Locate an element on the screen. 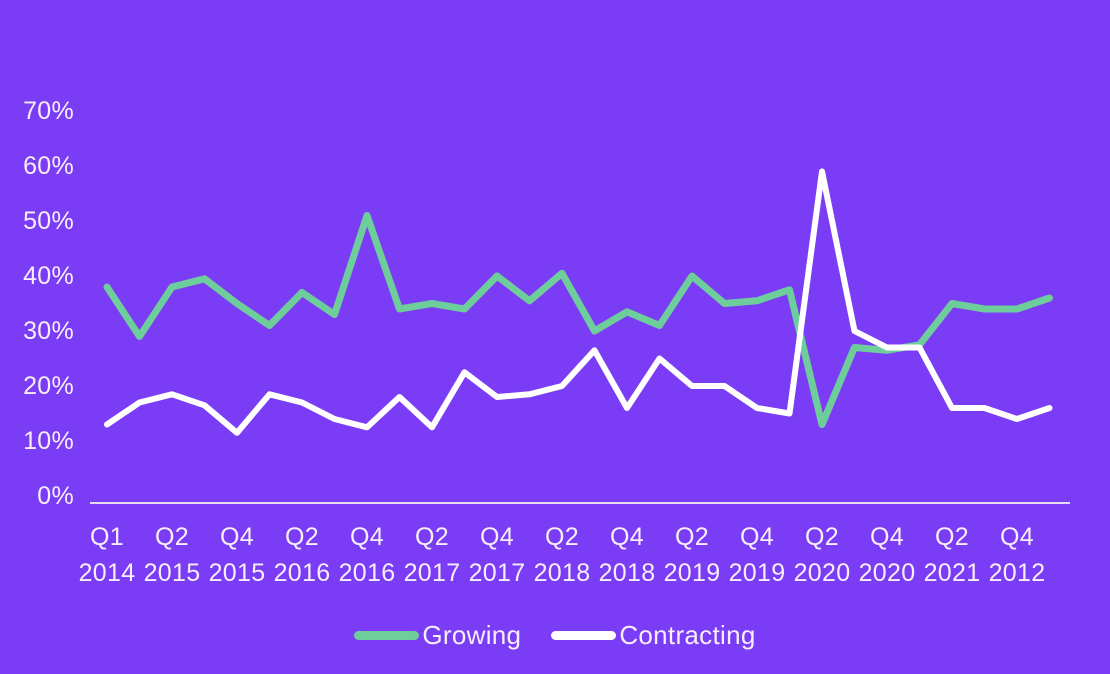 The image size is (1110, 674). legend-item-contracting: Contracting is located at coordinates (653, 635).